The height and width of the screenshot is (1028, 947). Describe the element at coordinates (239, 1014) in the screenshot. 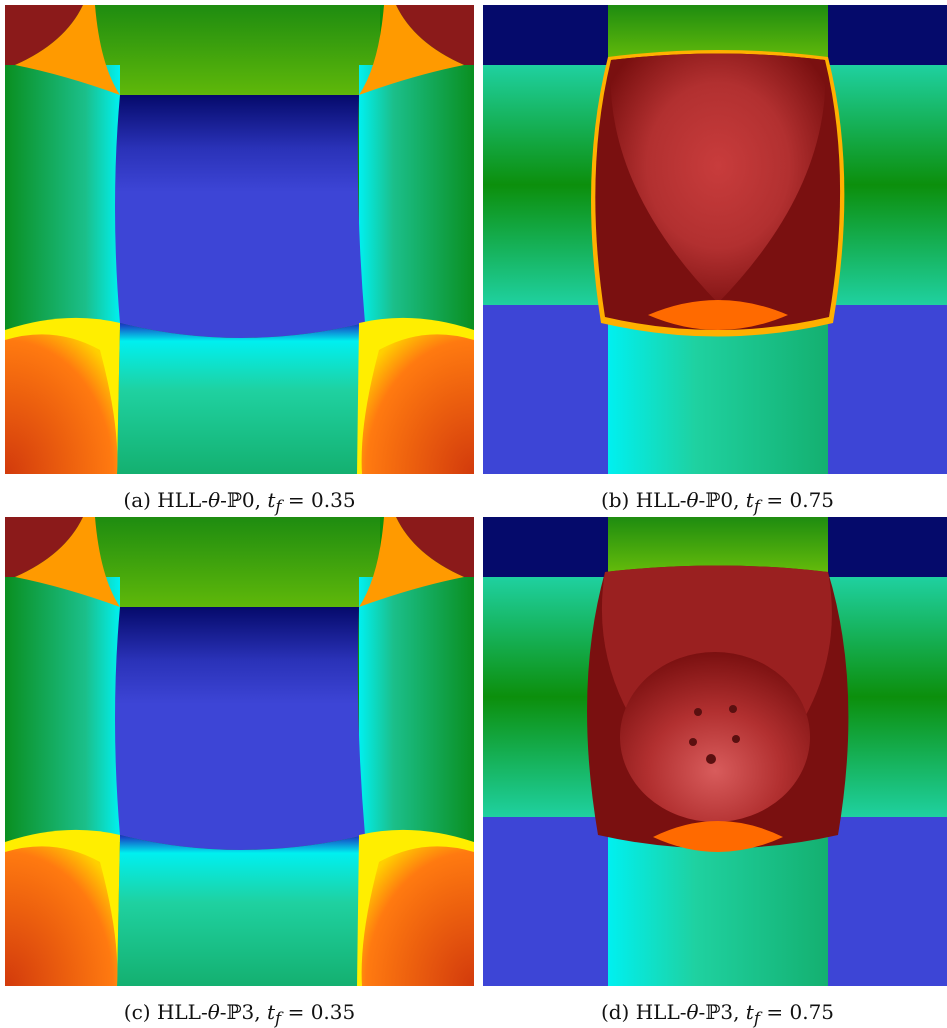

I see `caption-c: (c) HLL-θ-ℙ3, tf = 0.35` at that location.